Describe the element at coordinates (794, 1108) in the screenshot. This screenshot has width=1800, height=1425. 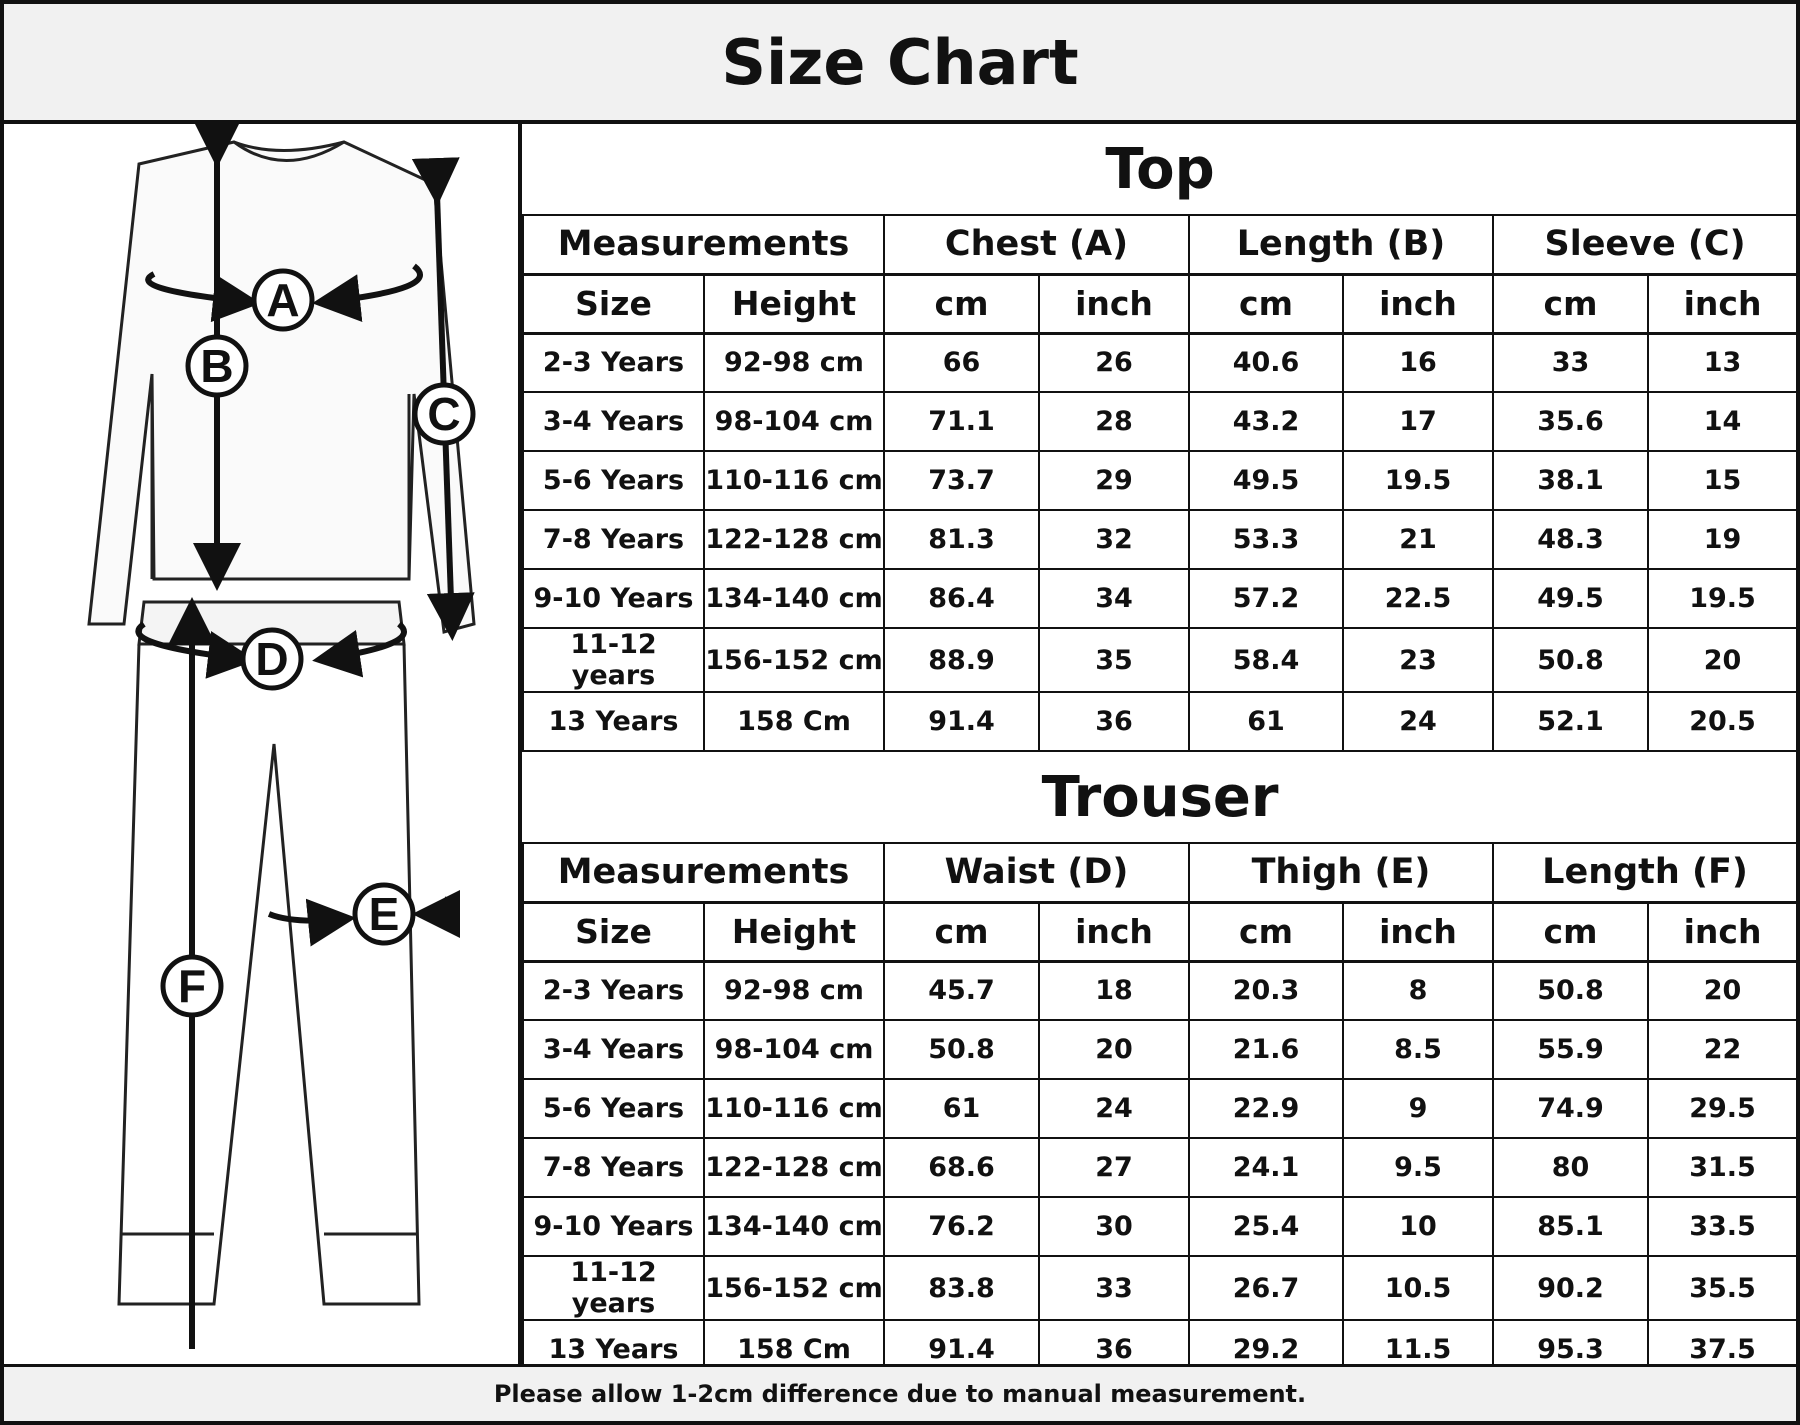
I see `table-cell: 110-116 cm` at that location.